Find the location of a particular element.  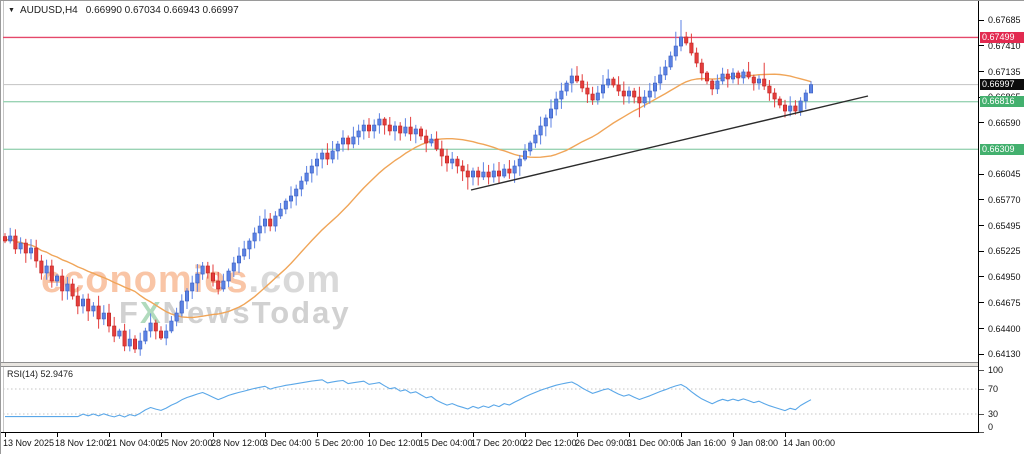

price-tick-label: 0.65770 is located at coordinates (1004, 199).